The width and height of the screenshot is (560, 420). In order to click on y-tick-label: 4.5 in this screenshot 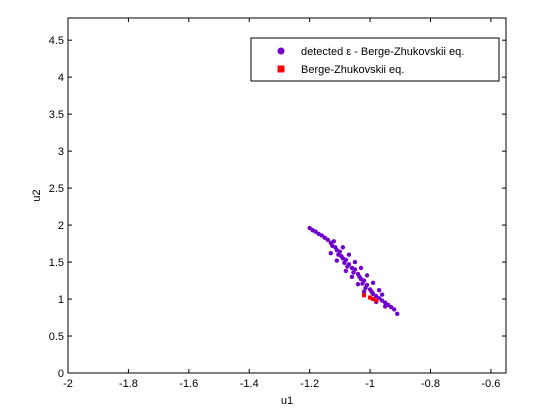, I will do `click(56, 41)`.